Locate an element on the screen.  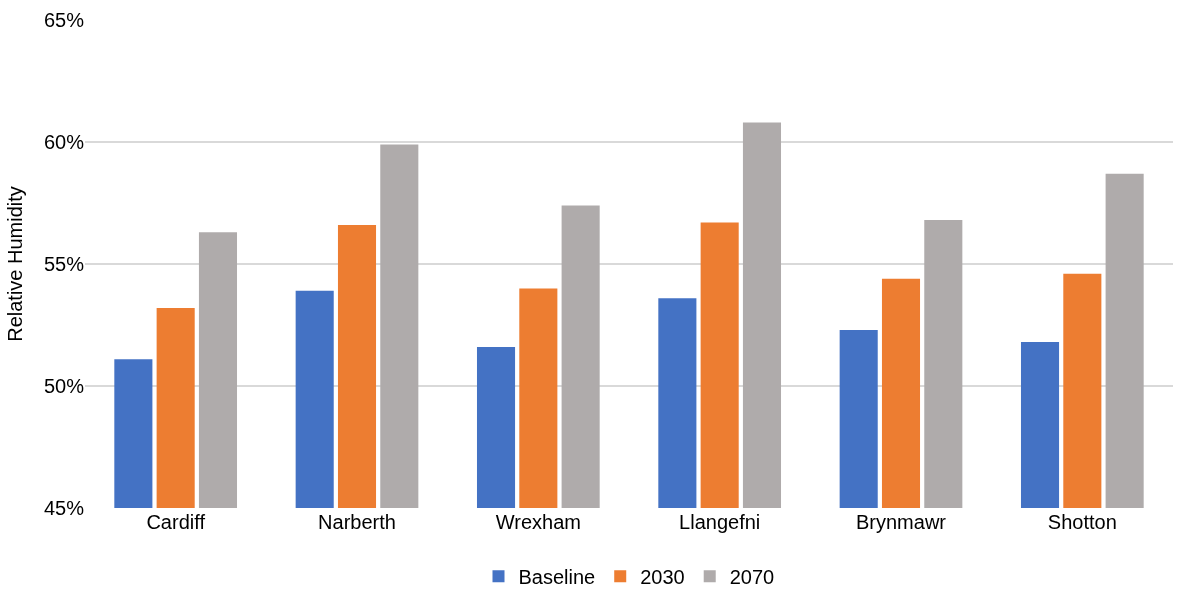
y-tick-label: 50% is located at coordinates (64, 386).